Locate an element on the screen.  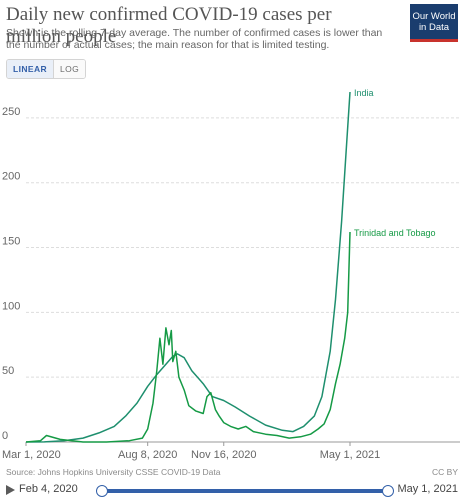
timeline-start-date: Feb 4, 2020 is located at coordinates (48, 489).